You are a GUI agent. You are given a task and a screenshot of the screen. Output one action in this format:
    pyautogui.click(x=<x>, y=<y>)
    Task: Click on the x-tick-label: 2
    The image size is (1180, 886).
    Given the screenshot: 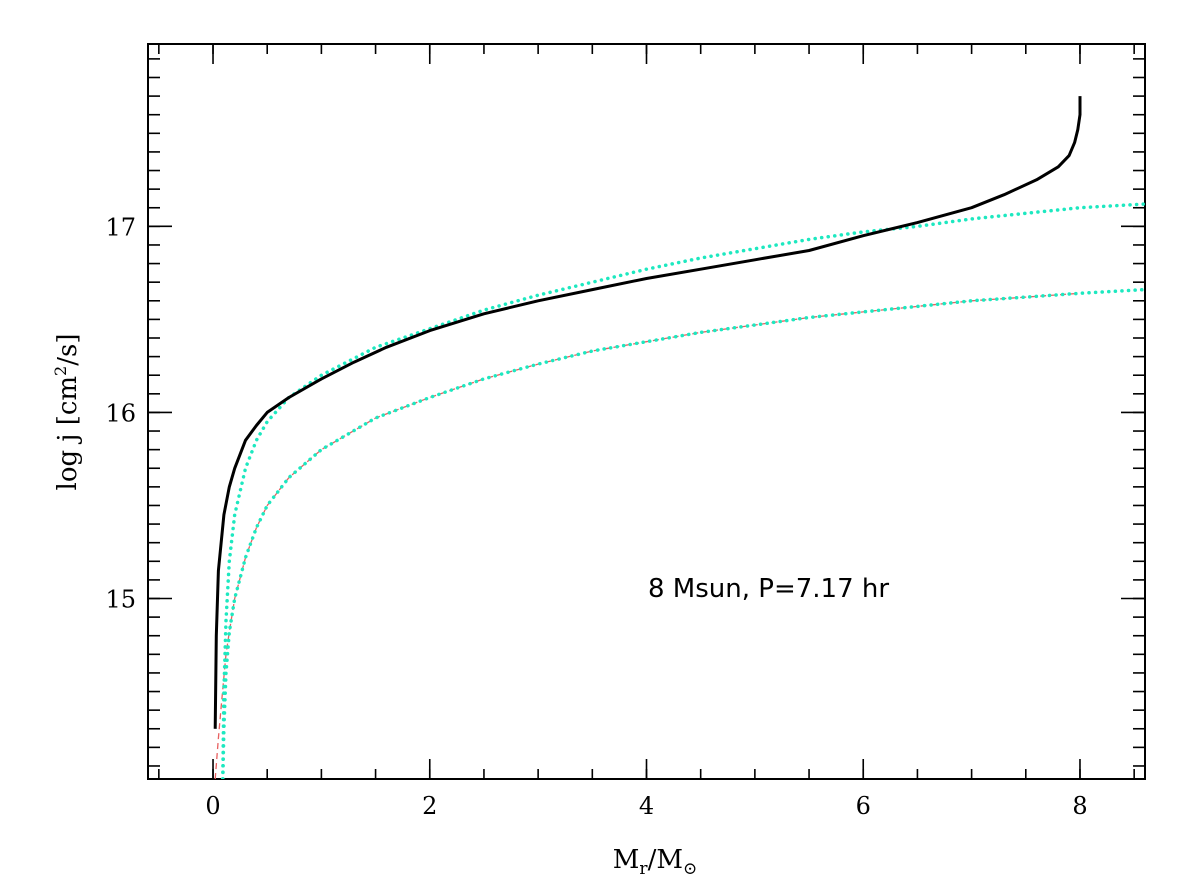 What is the action you would take?
    pyautogui.click(x=429, y=806)
    